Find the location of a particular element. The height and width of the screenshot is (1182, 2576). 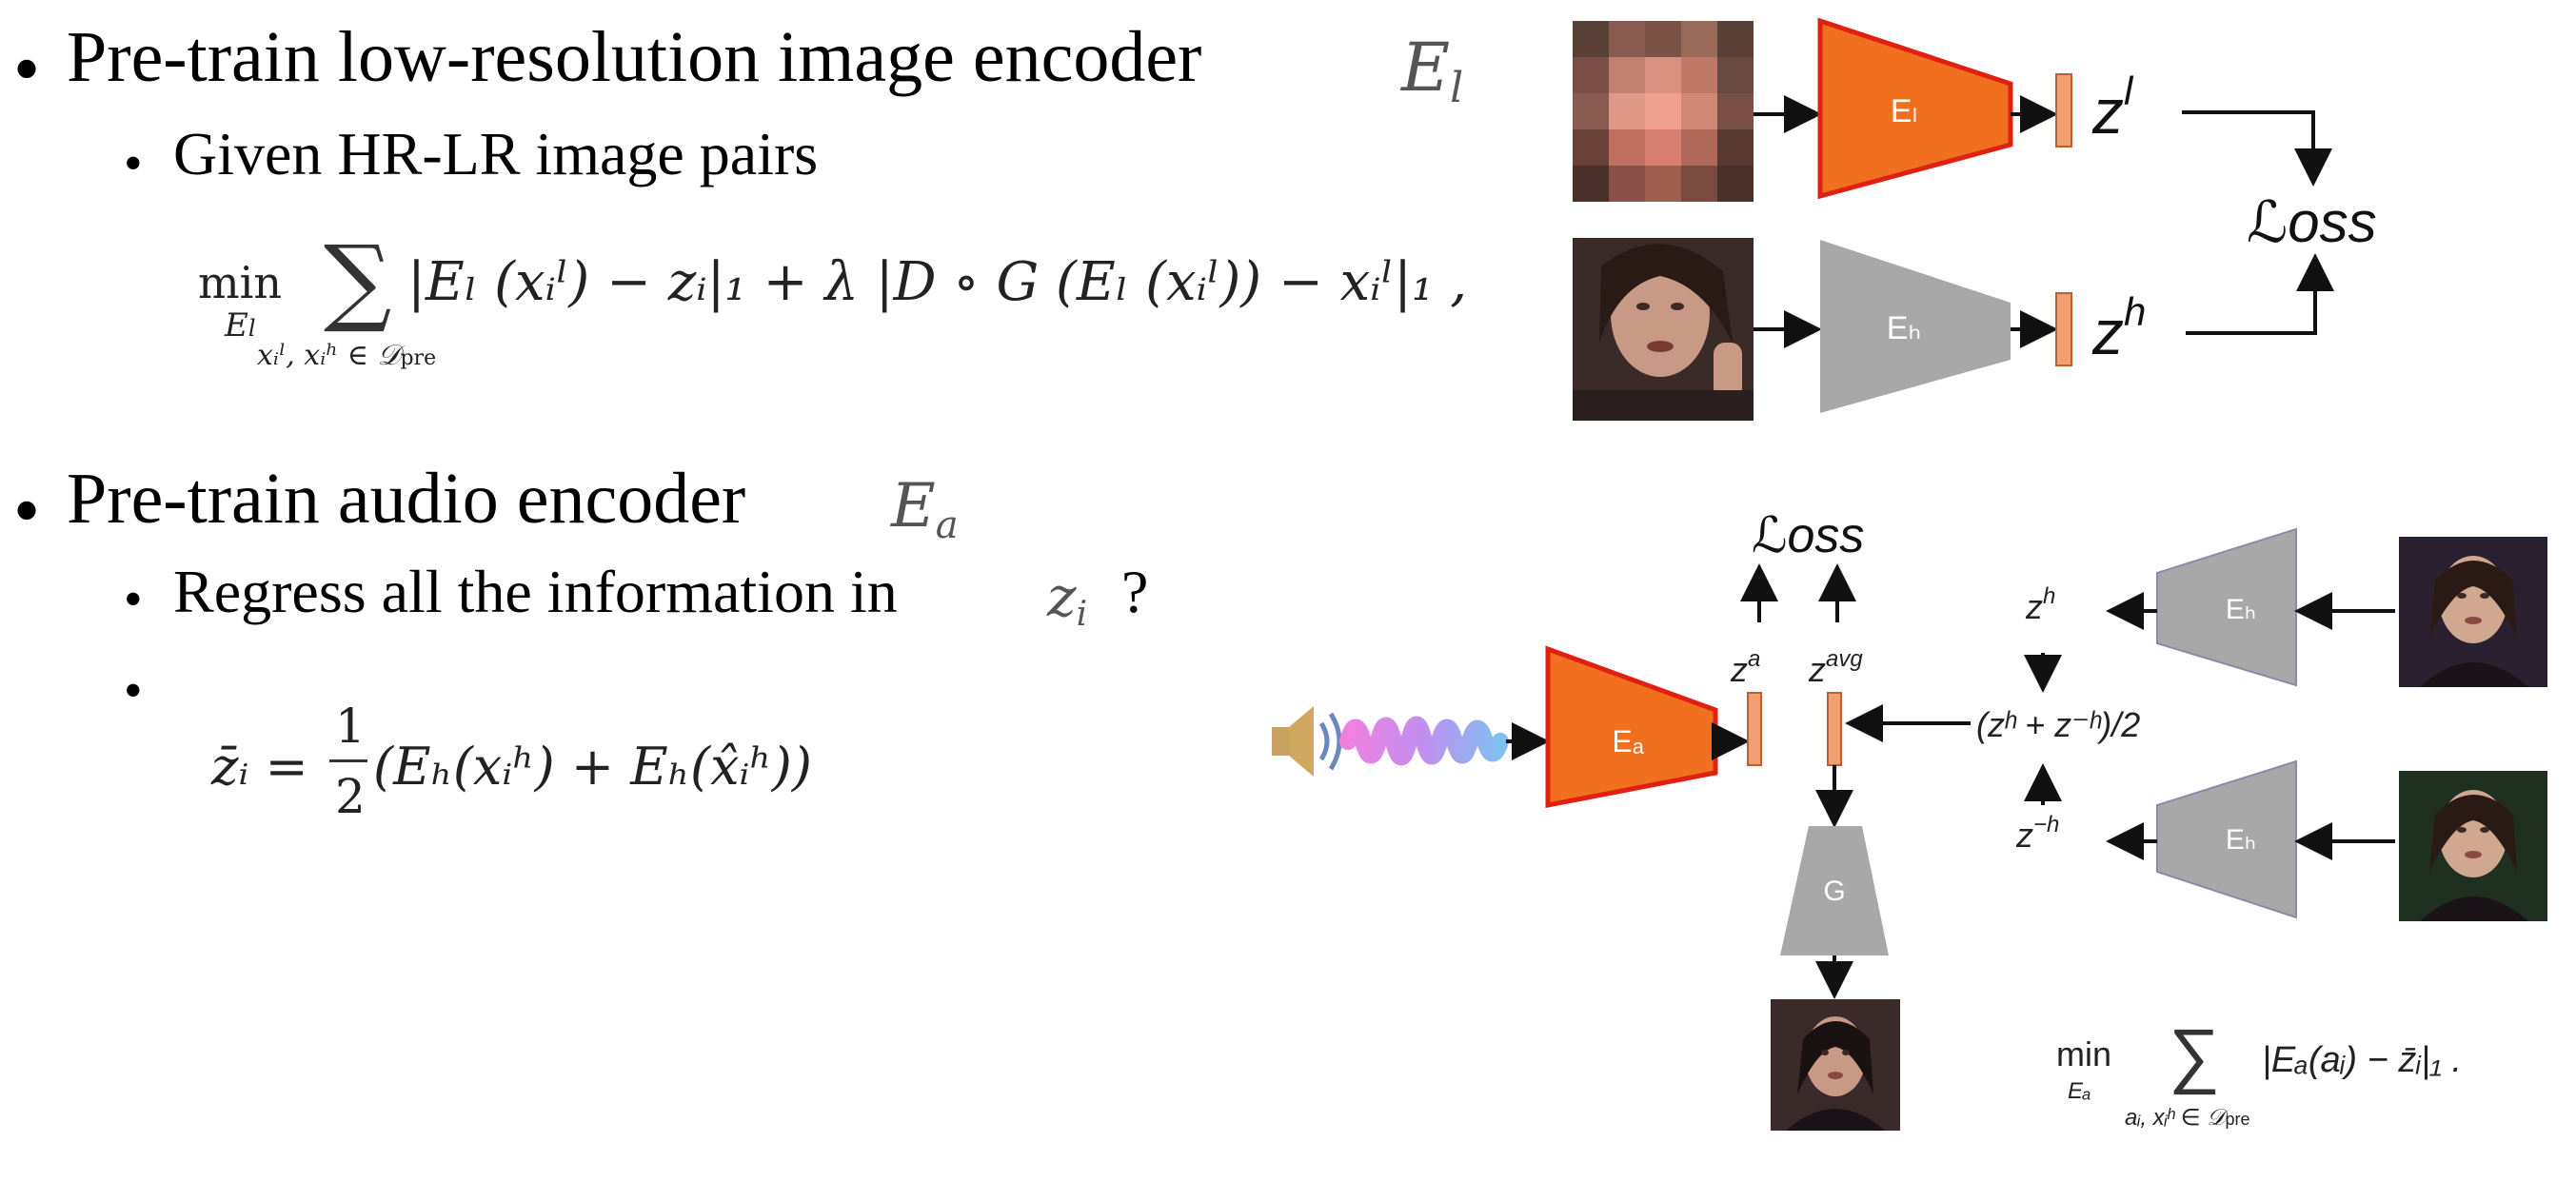

generator-g-label: G is located at coordinates (1834, 891).